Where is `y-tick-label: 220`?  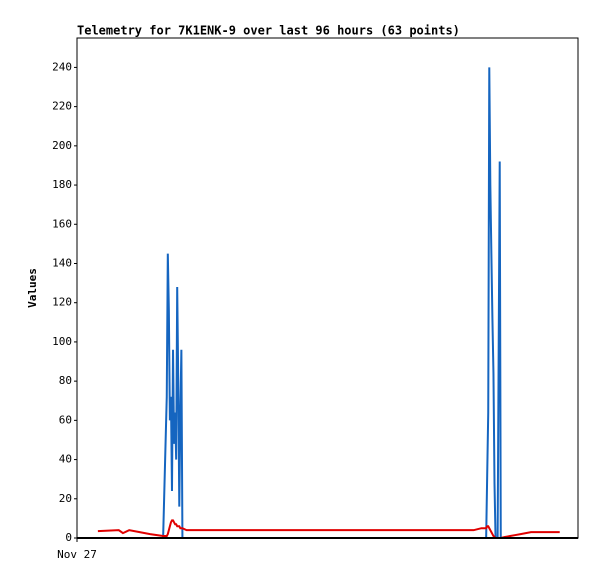 y-tick-label: 220 is located at coordinates (62, 106).